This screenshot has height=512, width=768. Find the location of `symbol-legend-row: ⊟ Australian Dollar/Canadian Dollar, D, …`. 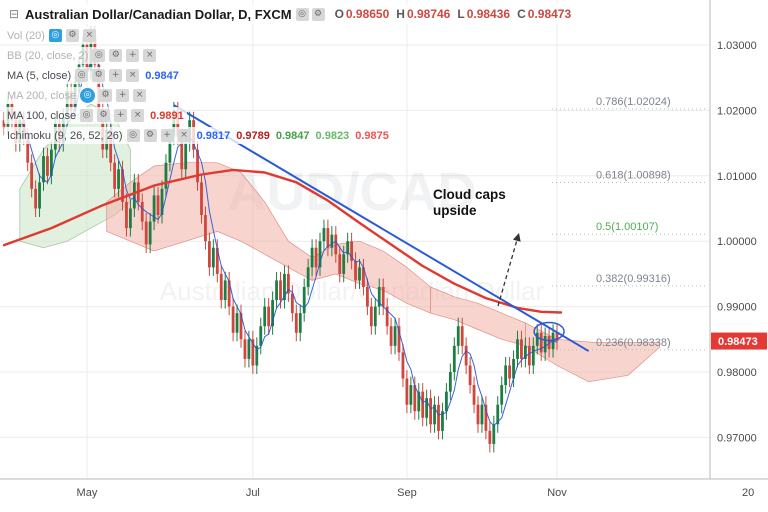

symbol-legend-row: ⊟ Australian Dollar/Canadian Dollar, D, … is located at coordinates (292, 14).